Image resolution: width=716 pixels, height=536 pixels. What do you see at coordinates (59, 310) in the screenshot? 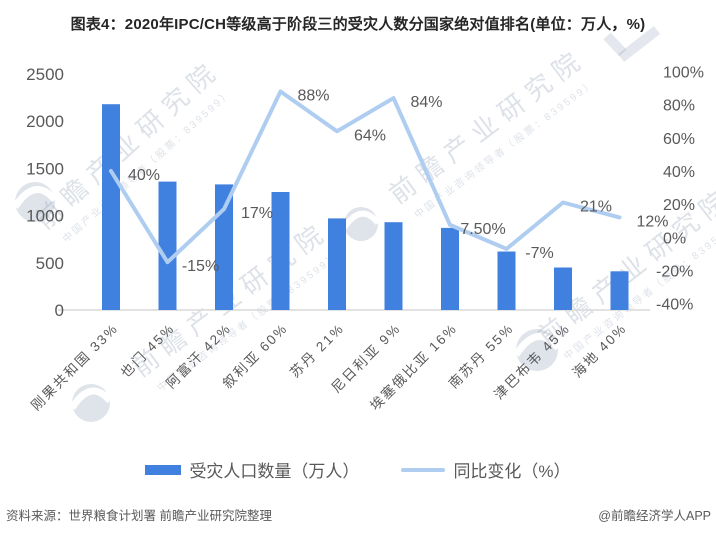
I see `left-axis-tick-label: 0` at bounding box center [59, 310].